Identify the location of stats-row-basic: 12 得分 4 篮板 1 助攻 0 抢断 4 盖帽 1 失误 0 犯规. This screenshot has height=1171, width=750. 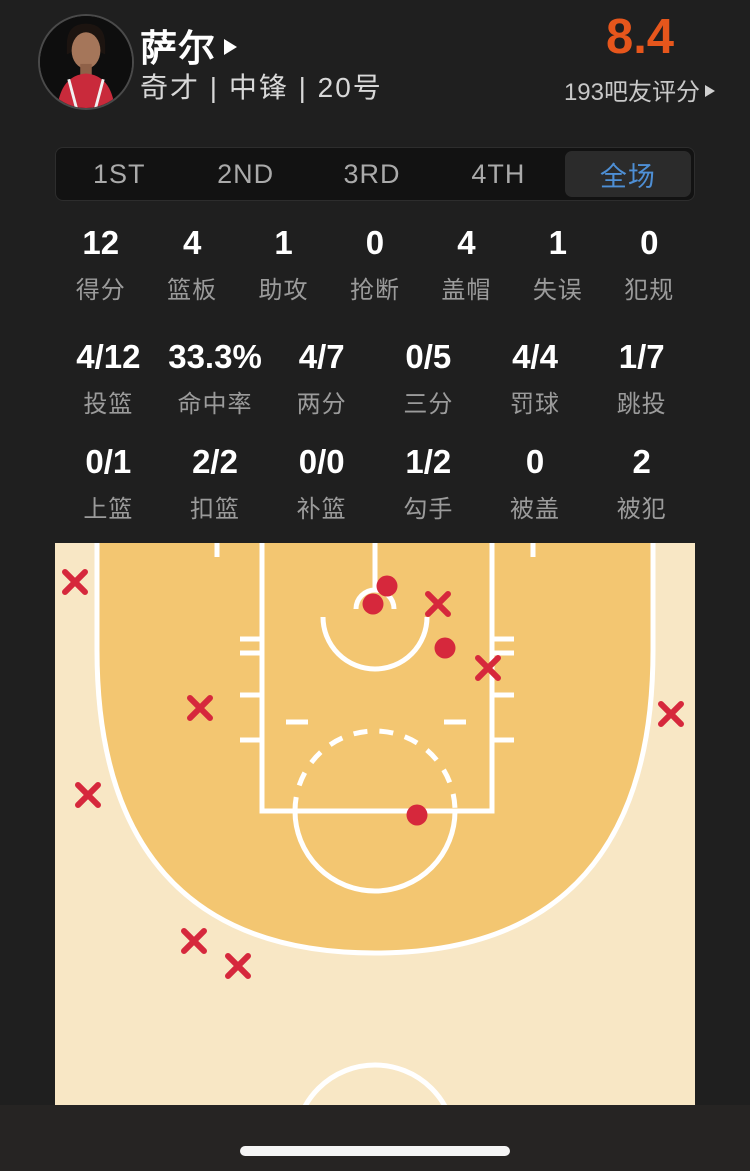
(375, 264).